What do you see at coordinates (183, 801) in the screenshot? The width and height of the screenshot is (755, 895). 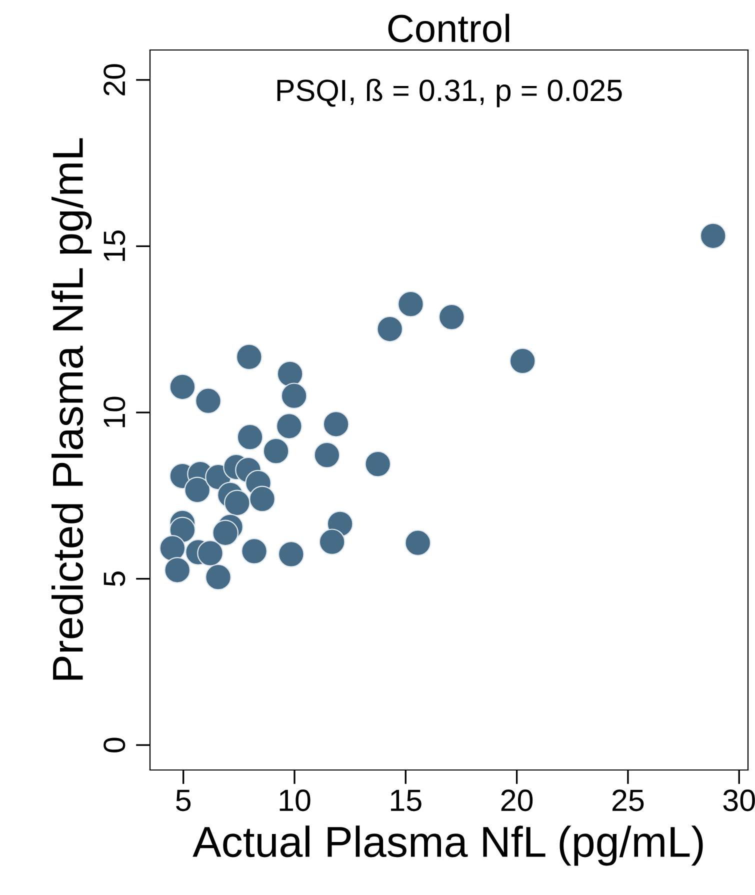 I see `x-tick-label: 5` at bounding box center [183, 801].